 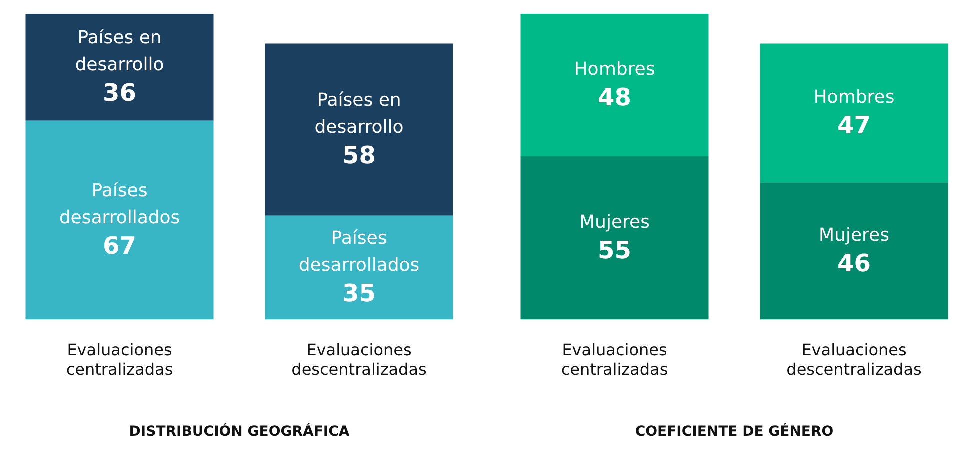 I want to click on data-label: 36, so click(x=119, y=93).